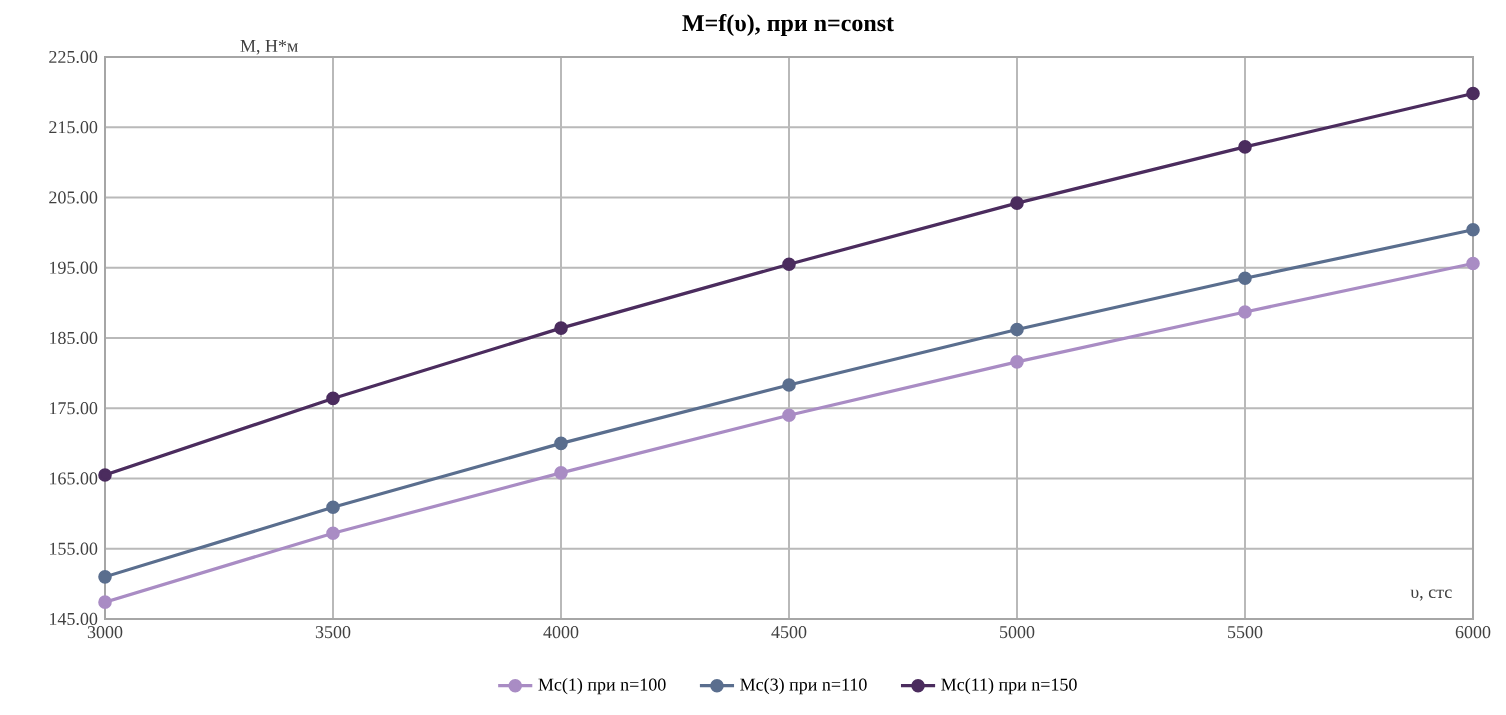  Describe the element at coordinates (73, 127) in the screenshot. I see `y-tick-label: 215.00` at that location.